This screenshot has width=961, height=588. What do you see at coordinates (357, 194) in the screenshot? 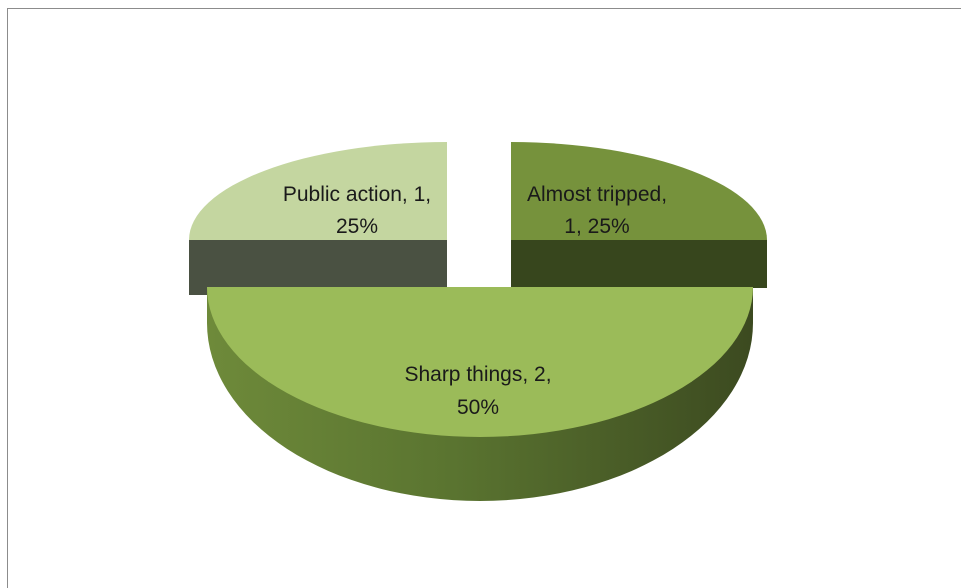
I see `label-public-action-line1: Public action, 1,` at bounding box center [357, 194].